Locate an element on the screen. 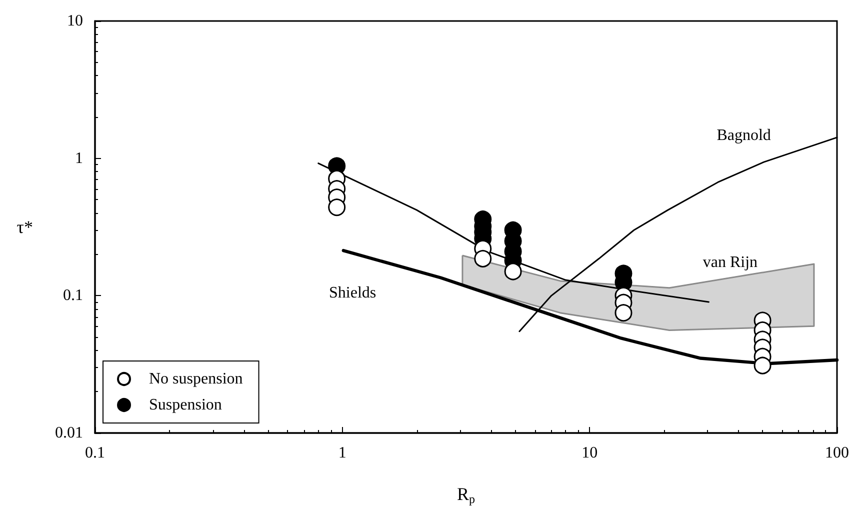 The image size is (864, 526). x-tick-label: 1 is located at coordinates (342, 453).